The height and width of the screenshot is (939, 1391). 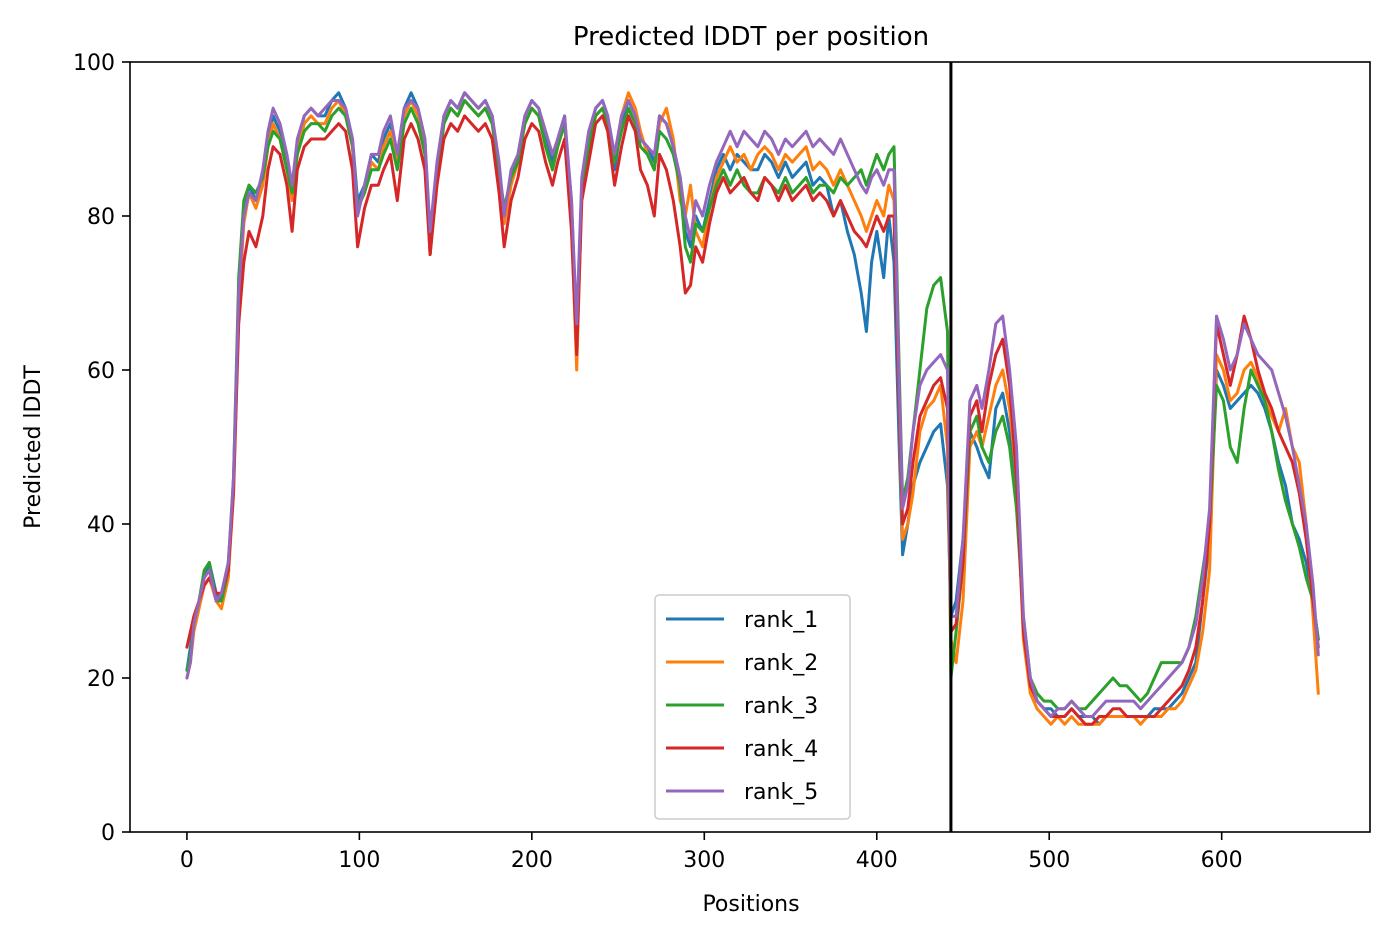 I want to click on y-tick-label: 80, so click(x=101, y=217).